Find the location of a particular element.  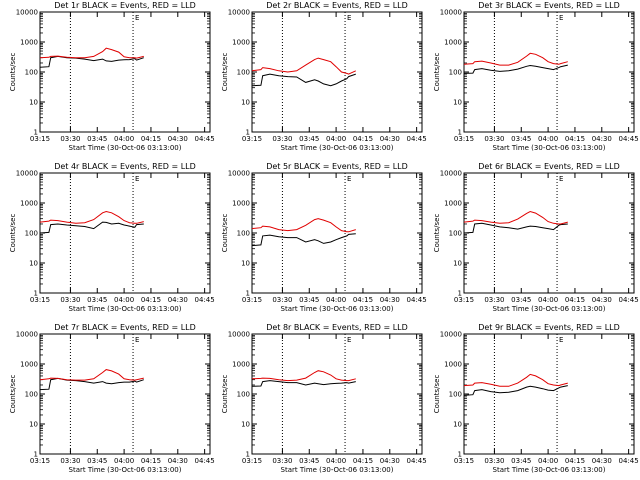

panel-title: Det 6r BLACK = Events, RED = LLD is located at coordinates (549, 166).